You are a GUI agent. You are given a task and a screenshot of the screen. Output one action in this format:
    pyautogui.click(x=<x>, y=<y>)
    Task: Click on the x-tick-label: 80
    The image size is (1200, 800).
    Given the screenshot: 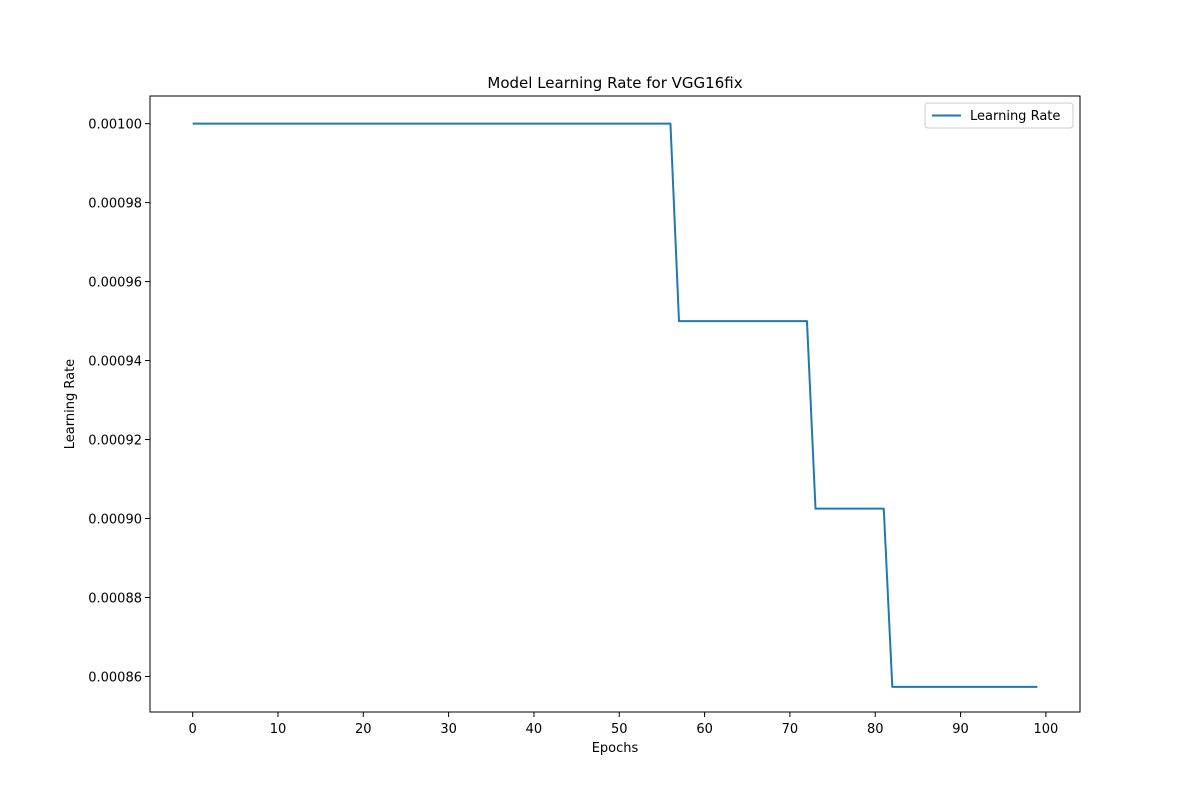 What is the action you would take?
    pyautogui.click(x=875, y=729)
    